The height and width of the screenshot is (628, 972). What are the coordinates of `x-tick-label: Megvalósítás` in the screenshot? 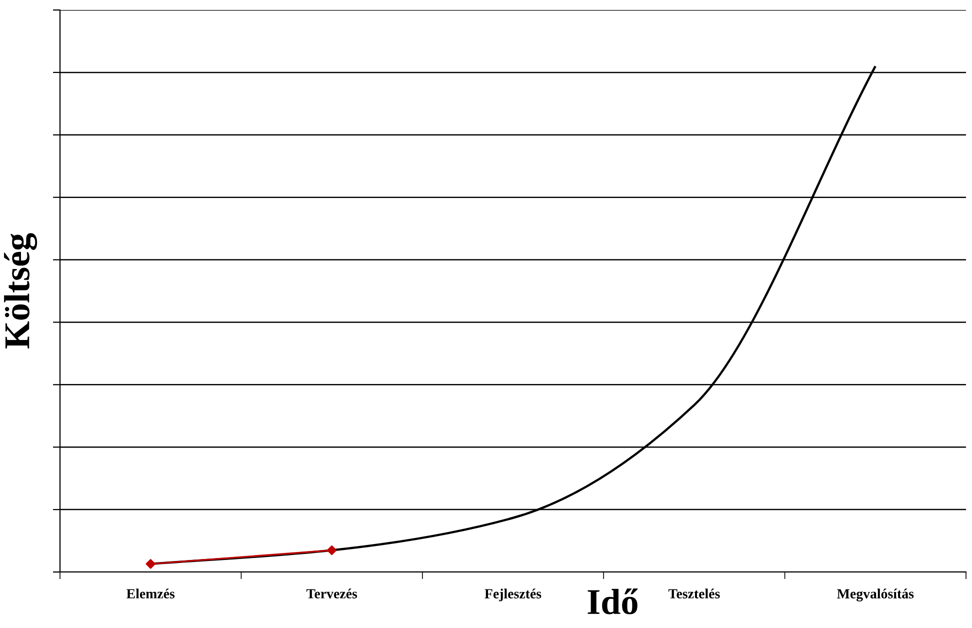 It's located at (875, 595).